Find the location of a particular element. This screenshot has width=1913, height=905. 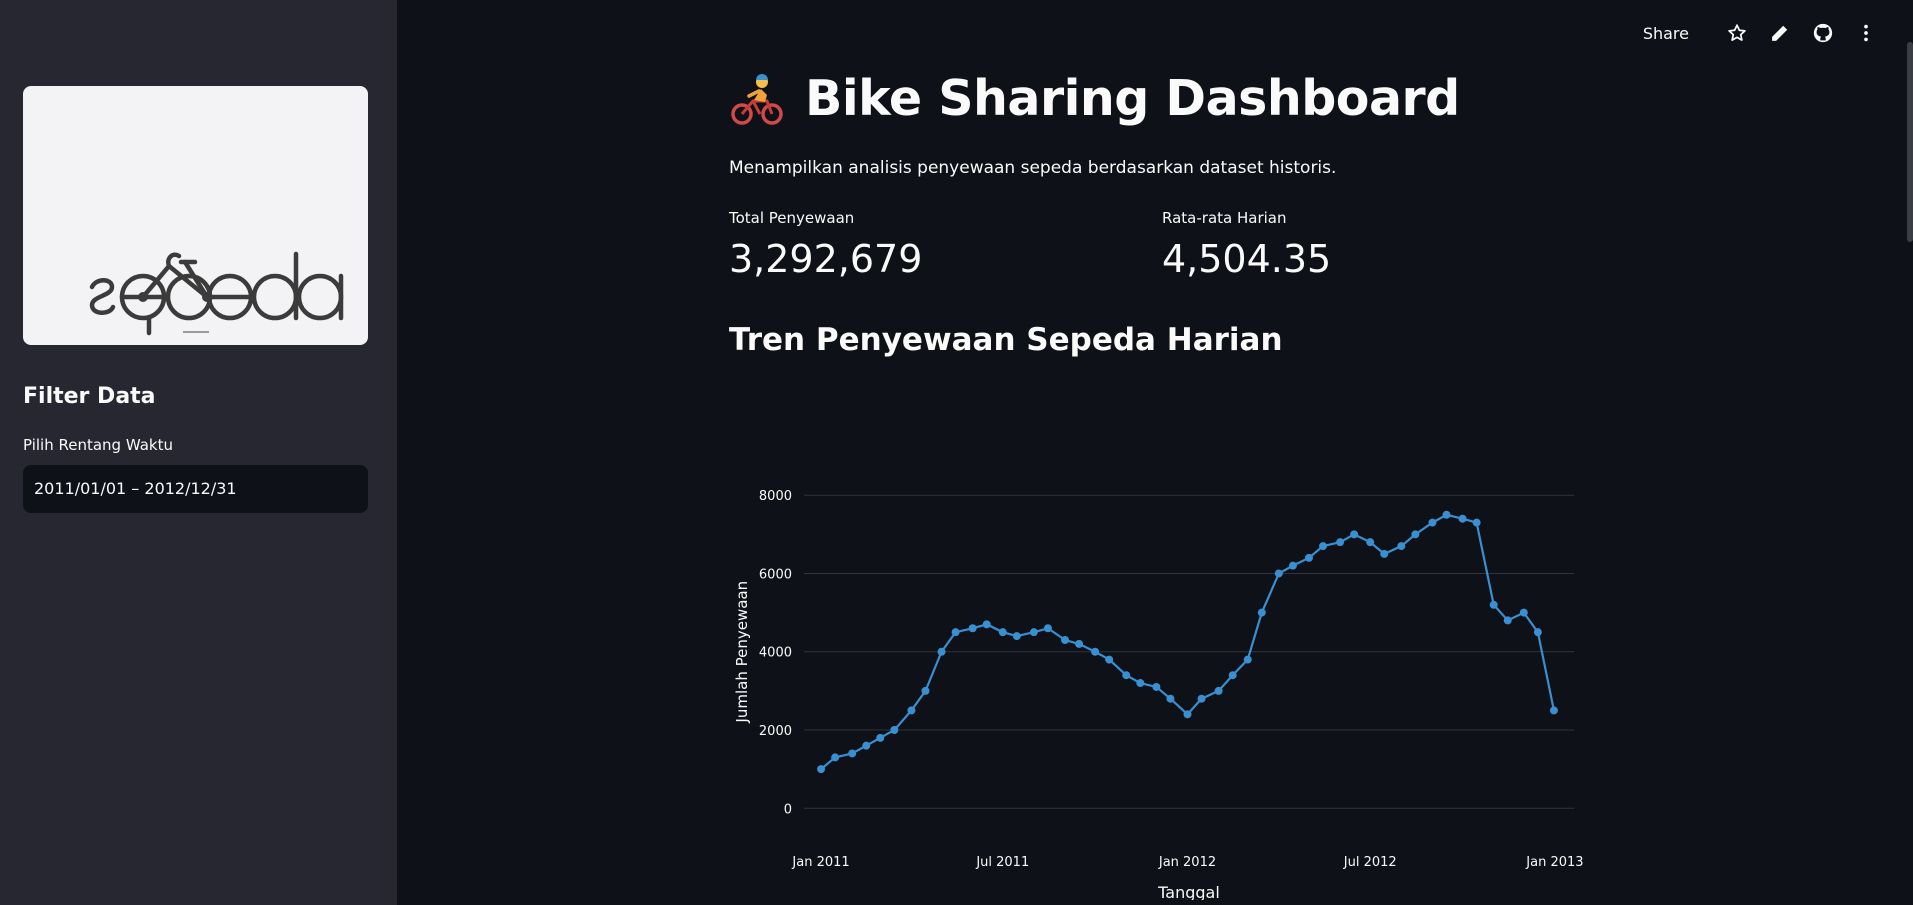

x-tick-label: Jul 2012 is located at coordinates (1370, 862).